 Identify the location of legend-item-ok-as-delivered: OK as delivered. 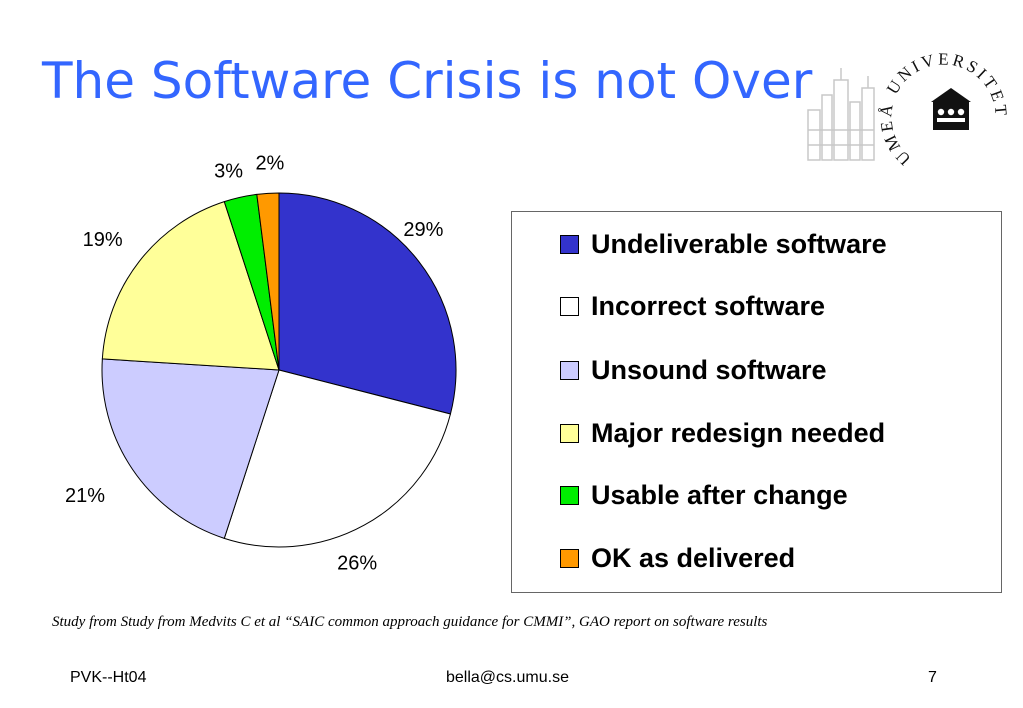
(677, 558).